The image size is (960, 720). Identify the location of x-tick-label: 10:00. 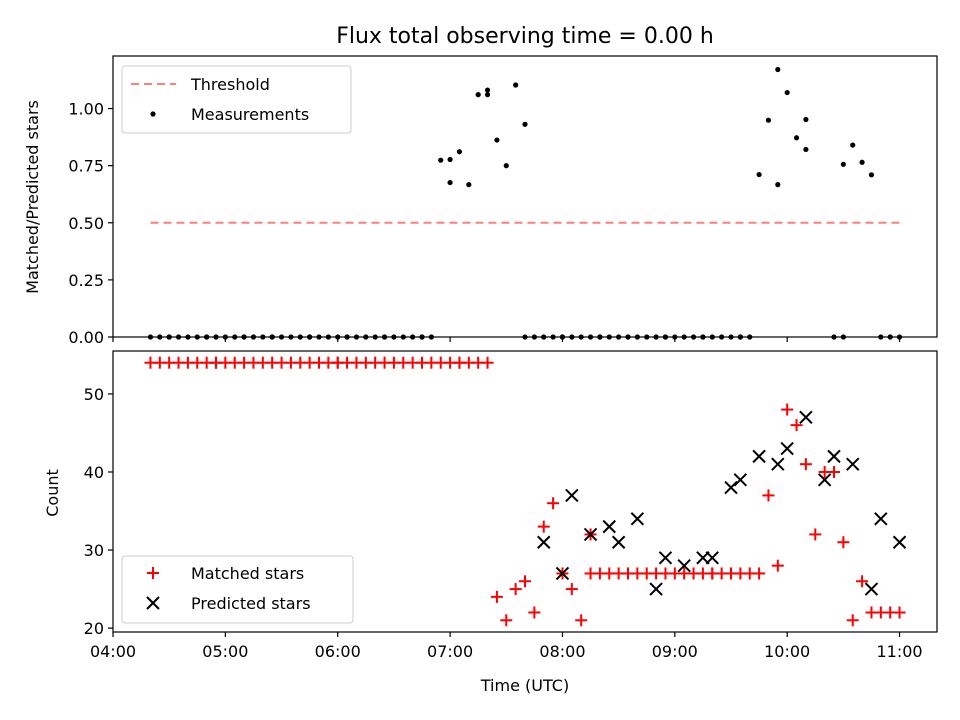
(787, 651).